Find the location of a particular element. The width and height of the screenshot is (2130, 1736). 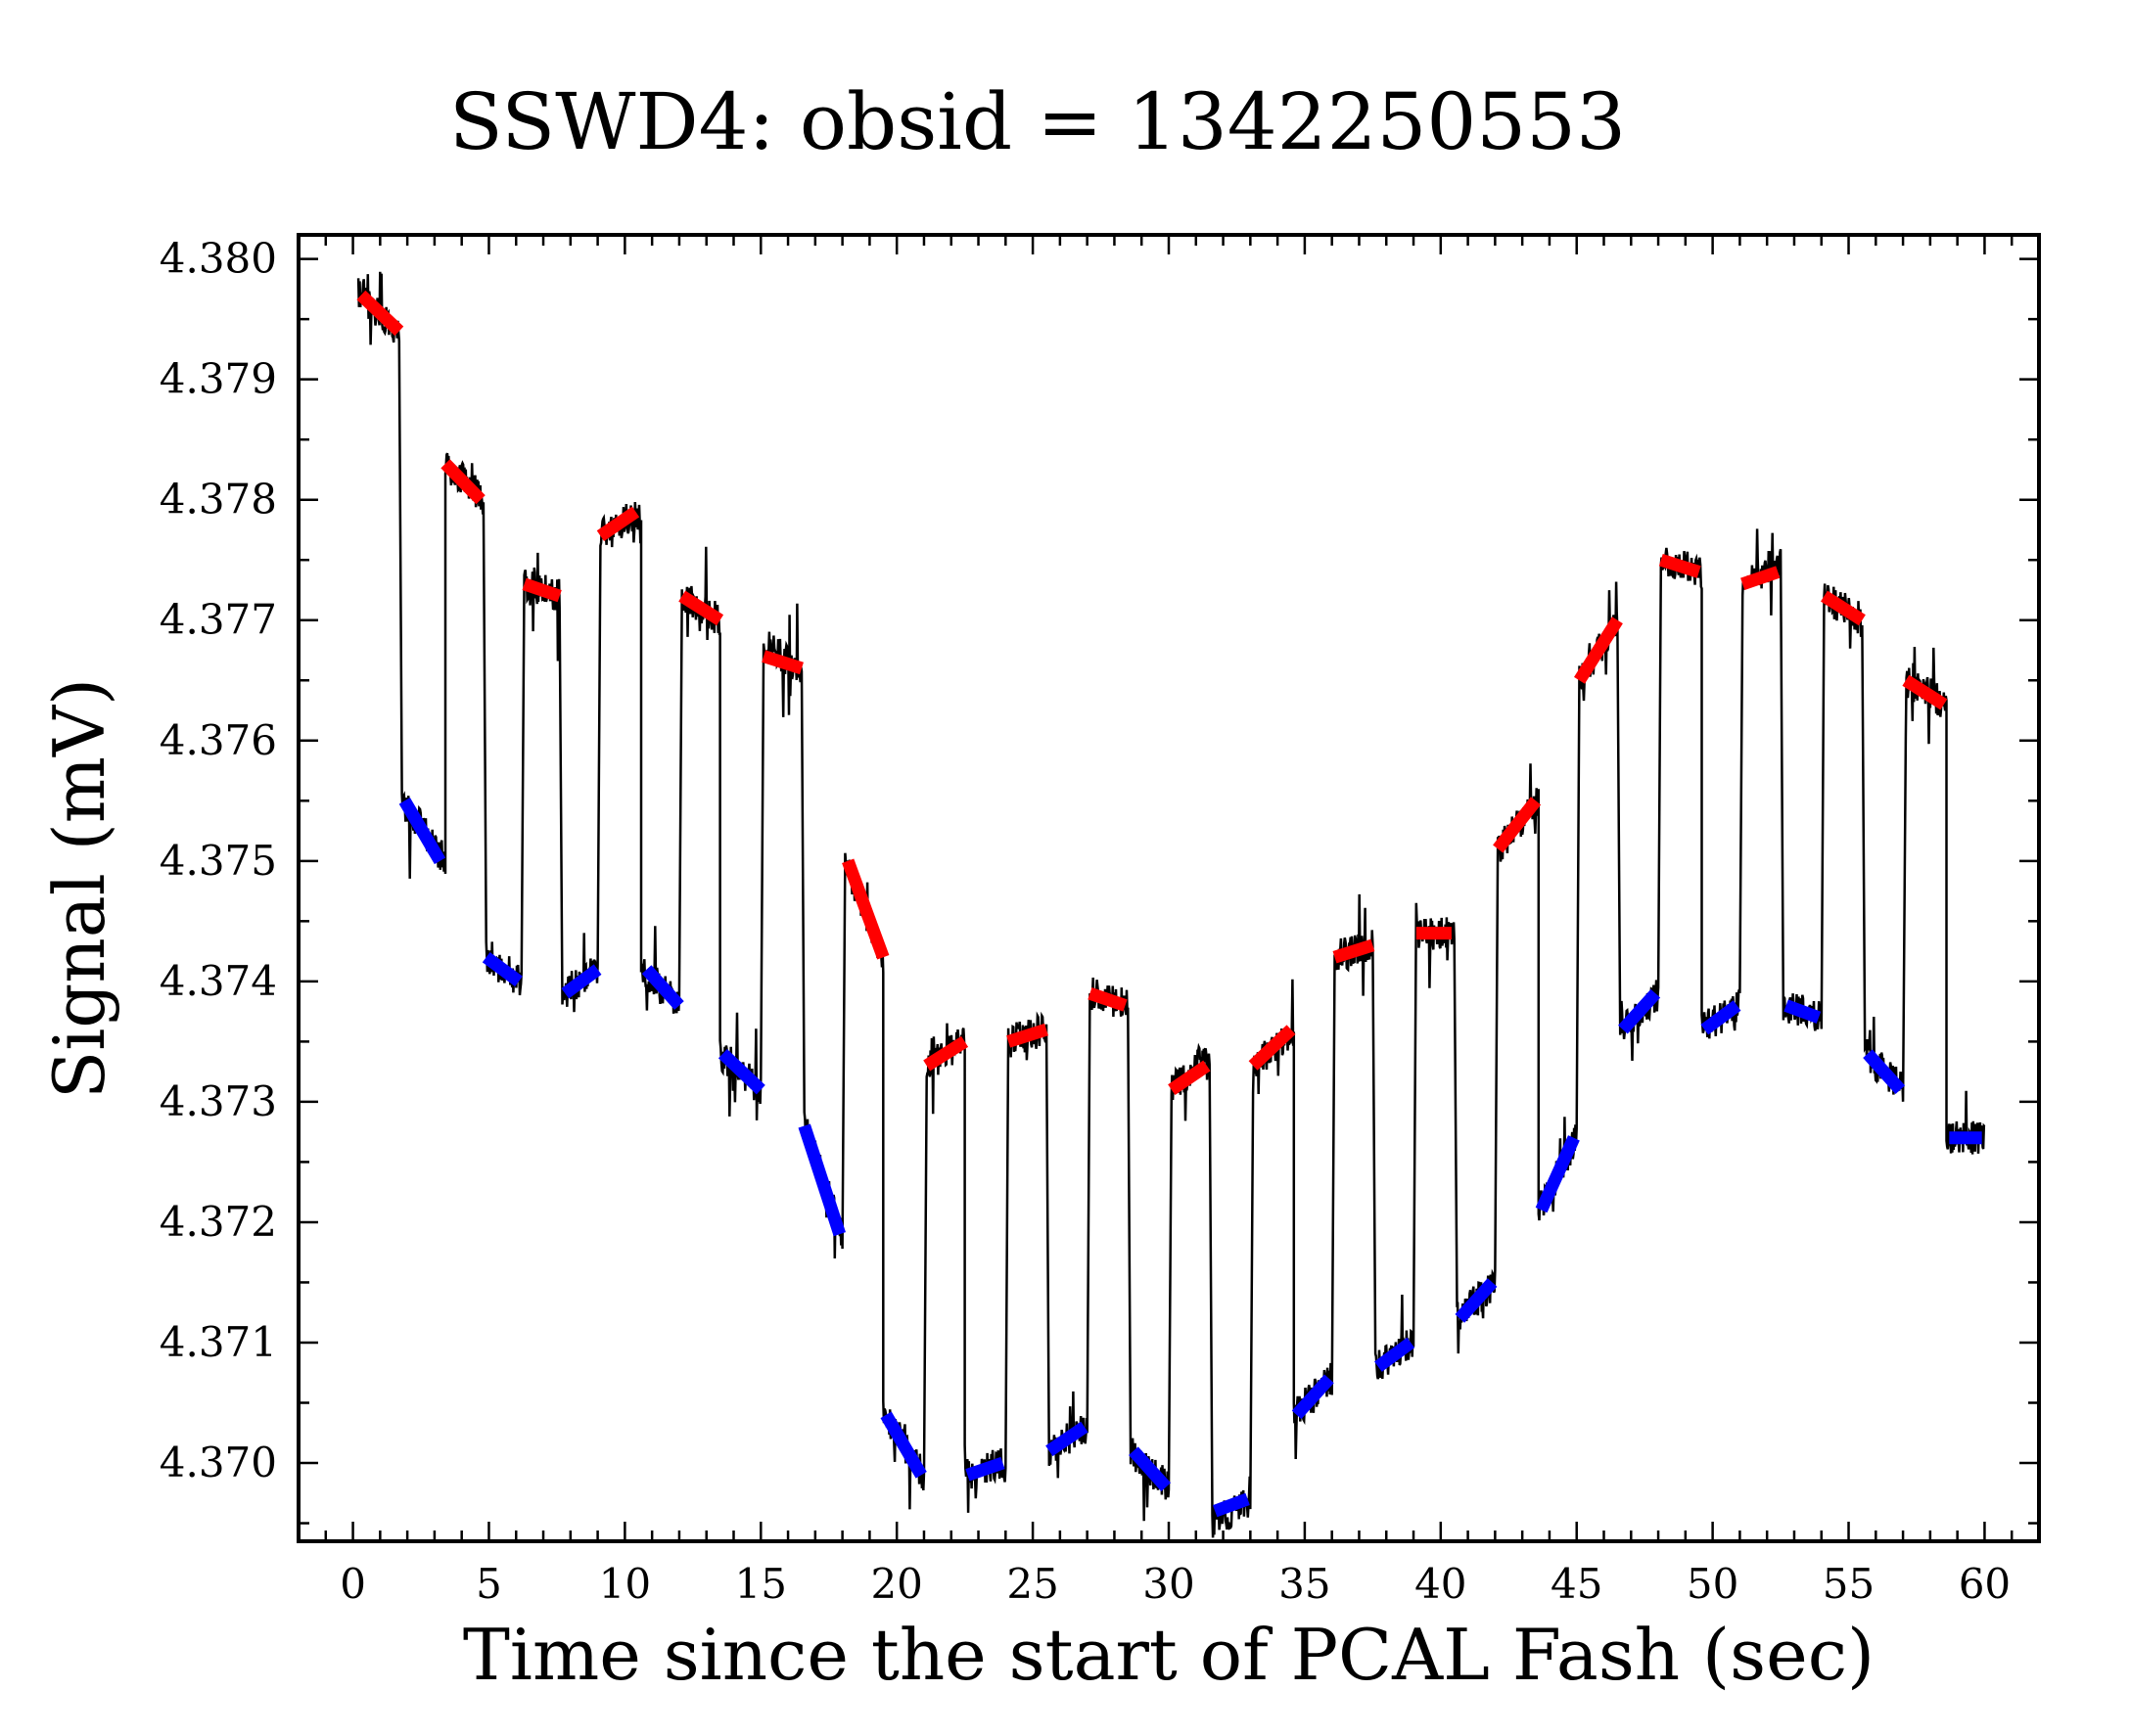

y-tick-label: 4.370 is located at coordinates (219, 1463).